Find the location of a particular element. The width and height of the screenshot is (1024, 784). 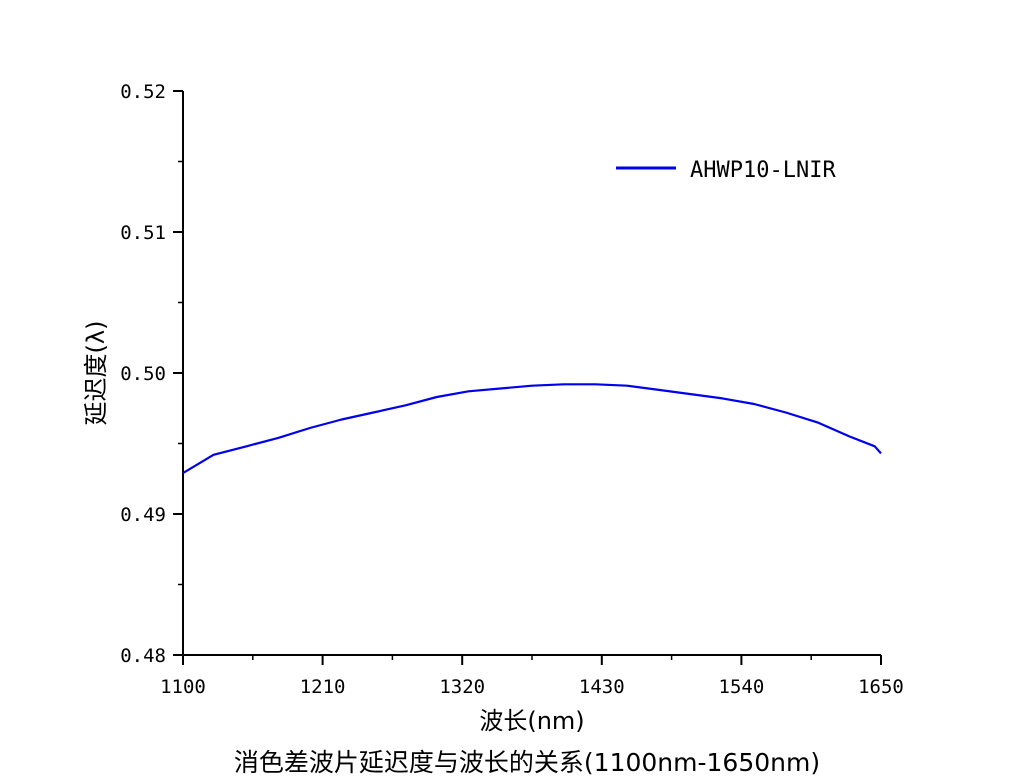

y-tick-label: 0.52 is located at coordinates (143, 92).